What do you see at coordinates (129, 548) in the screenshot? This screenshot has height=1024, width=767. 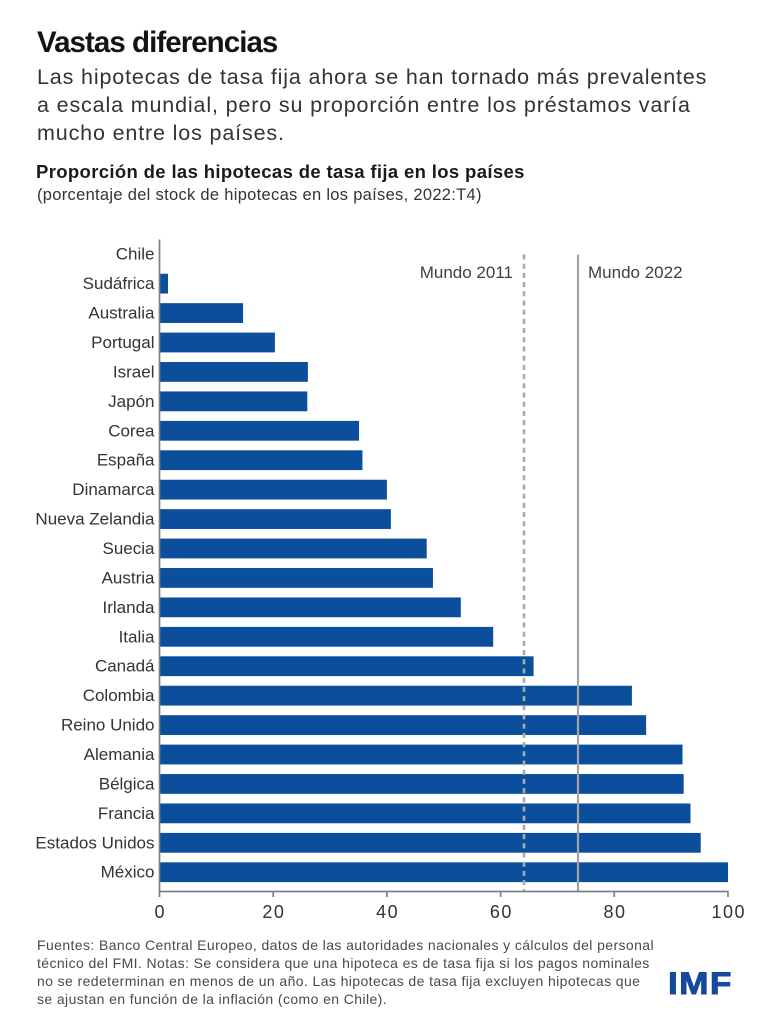 I see `svg-text: Suecia` at bounding box center [129, 548].